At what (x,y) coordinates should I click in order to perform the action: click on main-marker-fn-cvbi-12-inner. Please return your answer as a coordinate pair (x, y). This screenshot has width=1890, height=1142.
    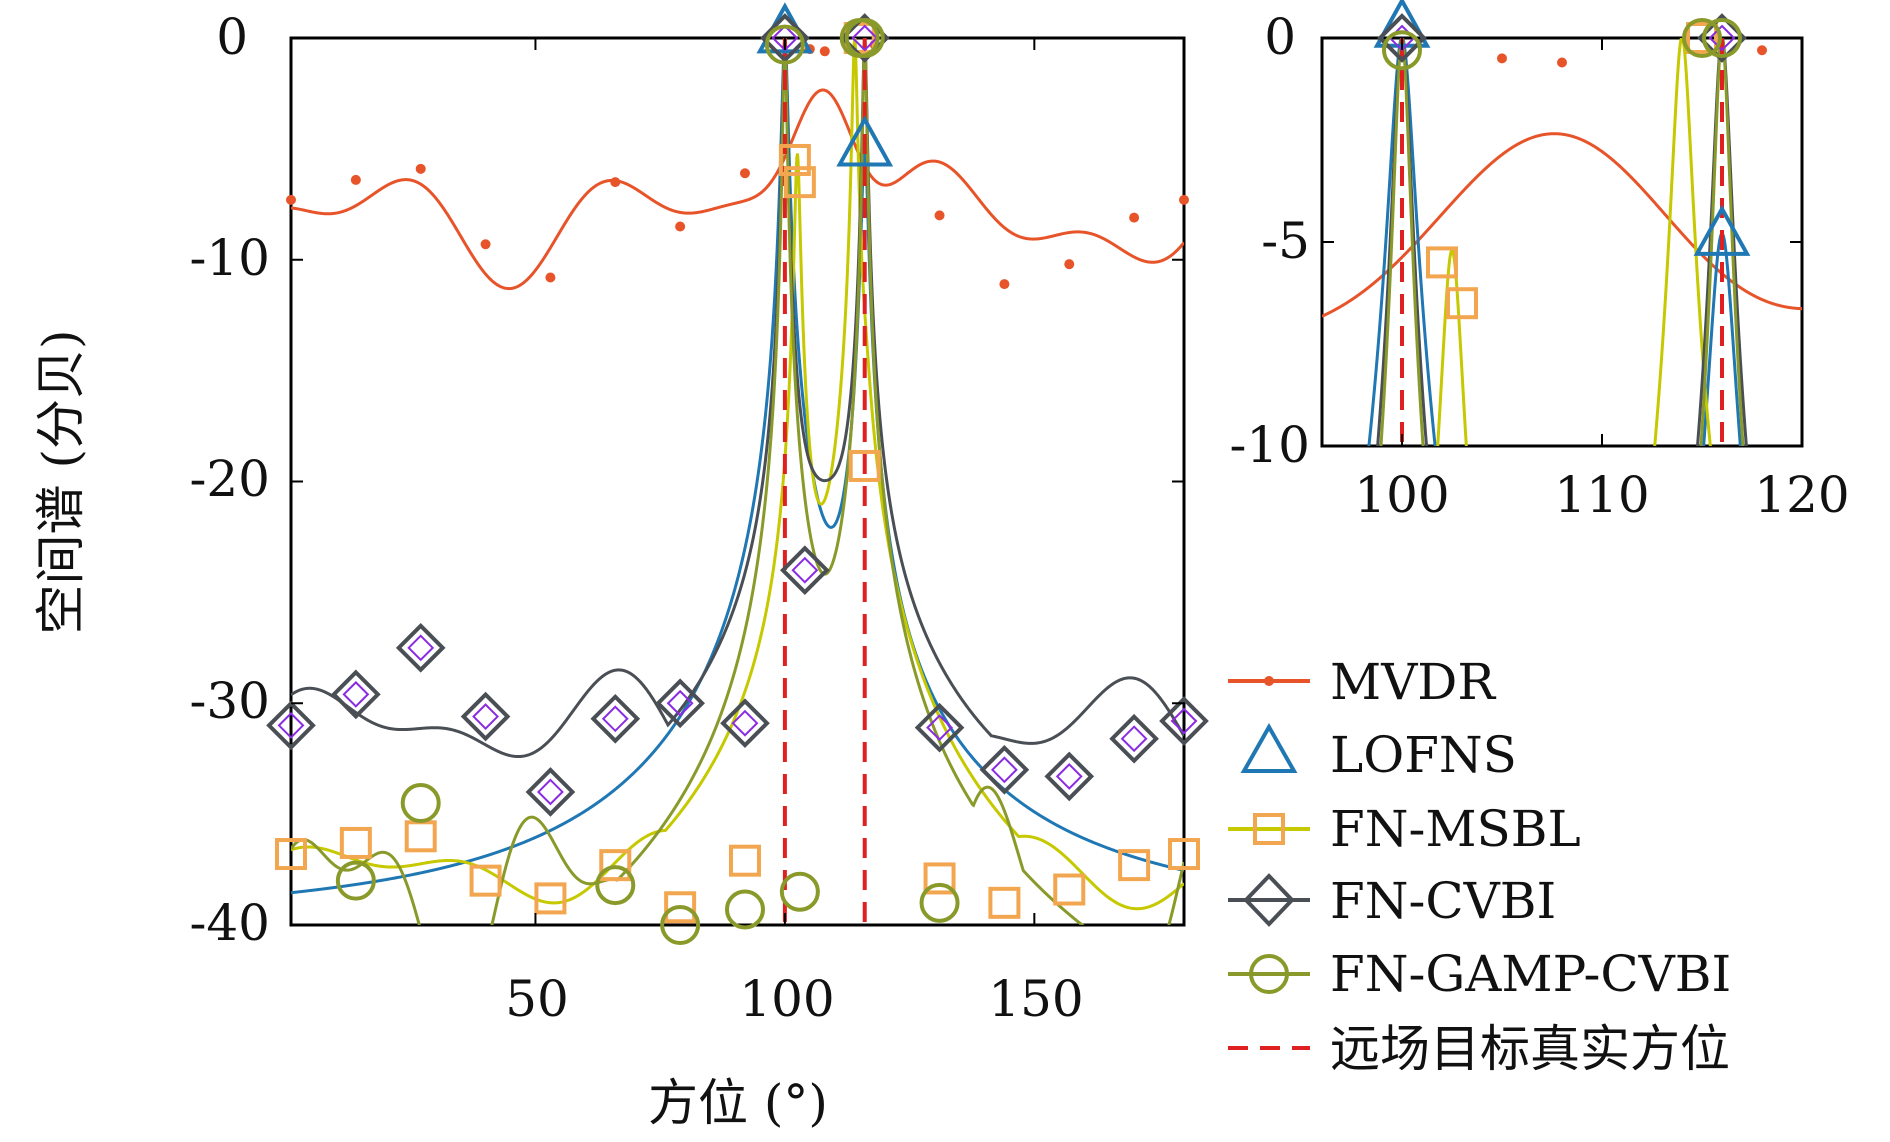
    Looking at the image, I should click on (1004, 770).